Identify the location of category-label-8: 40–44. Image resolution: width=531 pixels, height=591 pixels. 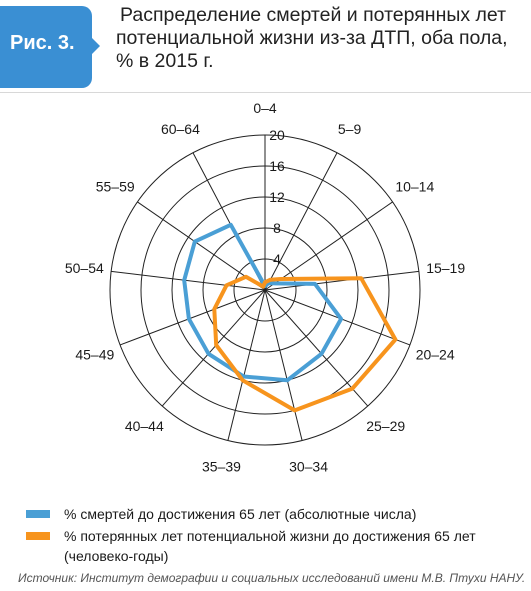
(144, 426).